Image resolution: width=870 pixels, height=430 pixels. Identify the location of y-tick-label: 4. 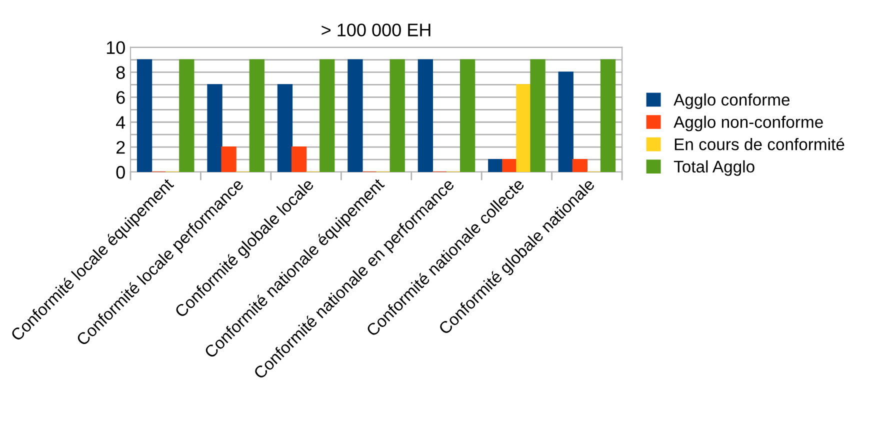
(121, 122).